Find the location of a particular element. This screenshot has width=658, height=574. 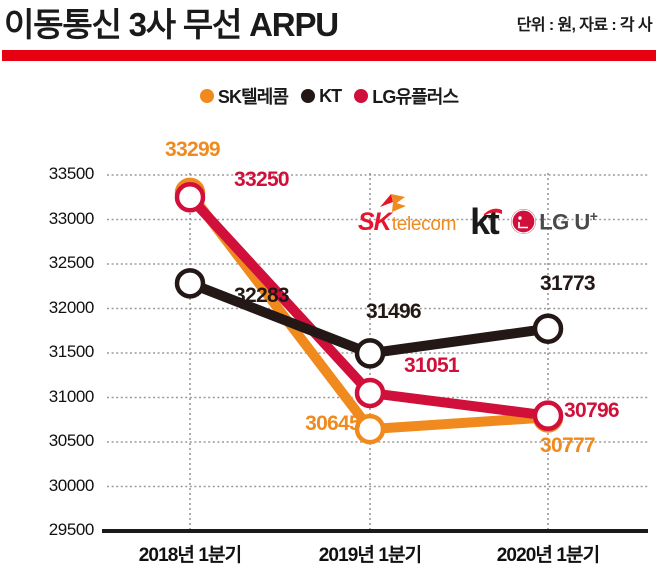

lg-uplus-wordmark: LG U+ is located at coordinates (568, 221).